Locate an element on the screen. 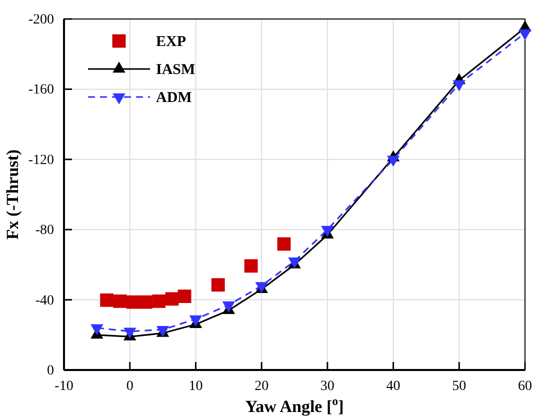 The height and width of the screenshot is (417, 533). x-tick-label: 20 is located at coordinates (261, 386).